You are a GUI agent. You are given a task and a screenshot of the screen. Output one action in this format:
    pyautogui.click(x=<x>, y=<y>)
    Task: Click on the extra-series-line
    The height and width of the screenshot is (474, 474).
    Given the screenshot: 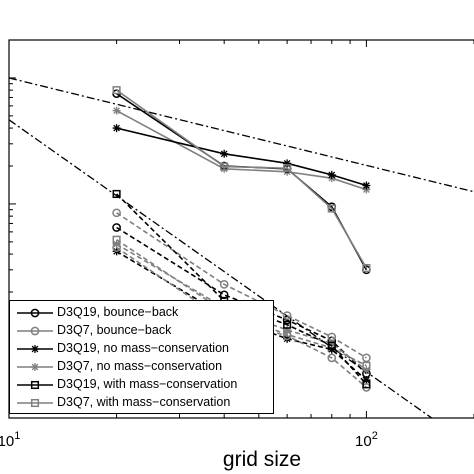 What is the action you would take?
    pyautogui.click(x=241, y=303)
    